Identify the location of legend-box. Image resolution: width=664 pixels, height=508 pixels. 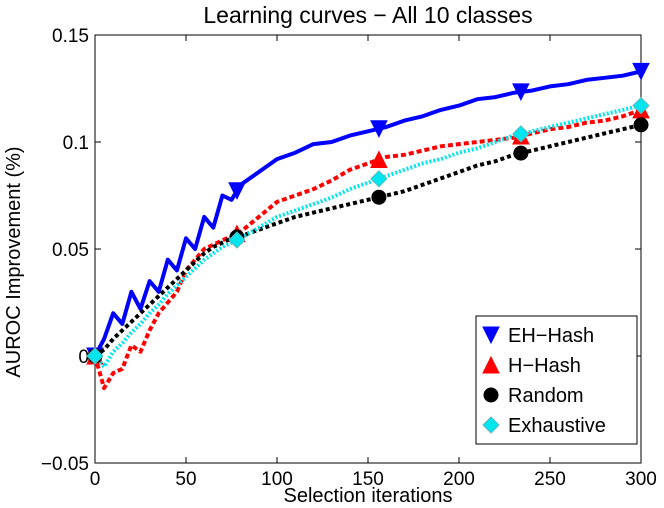
(556, 380).